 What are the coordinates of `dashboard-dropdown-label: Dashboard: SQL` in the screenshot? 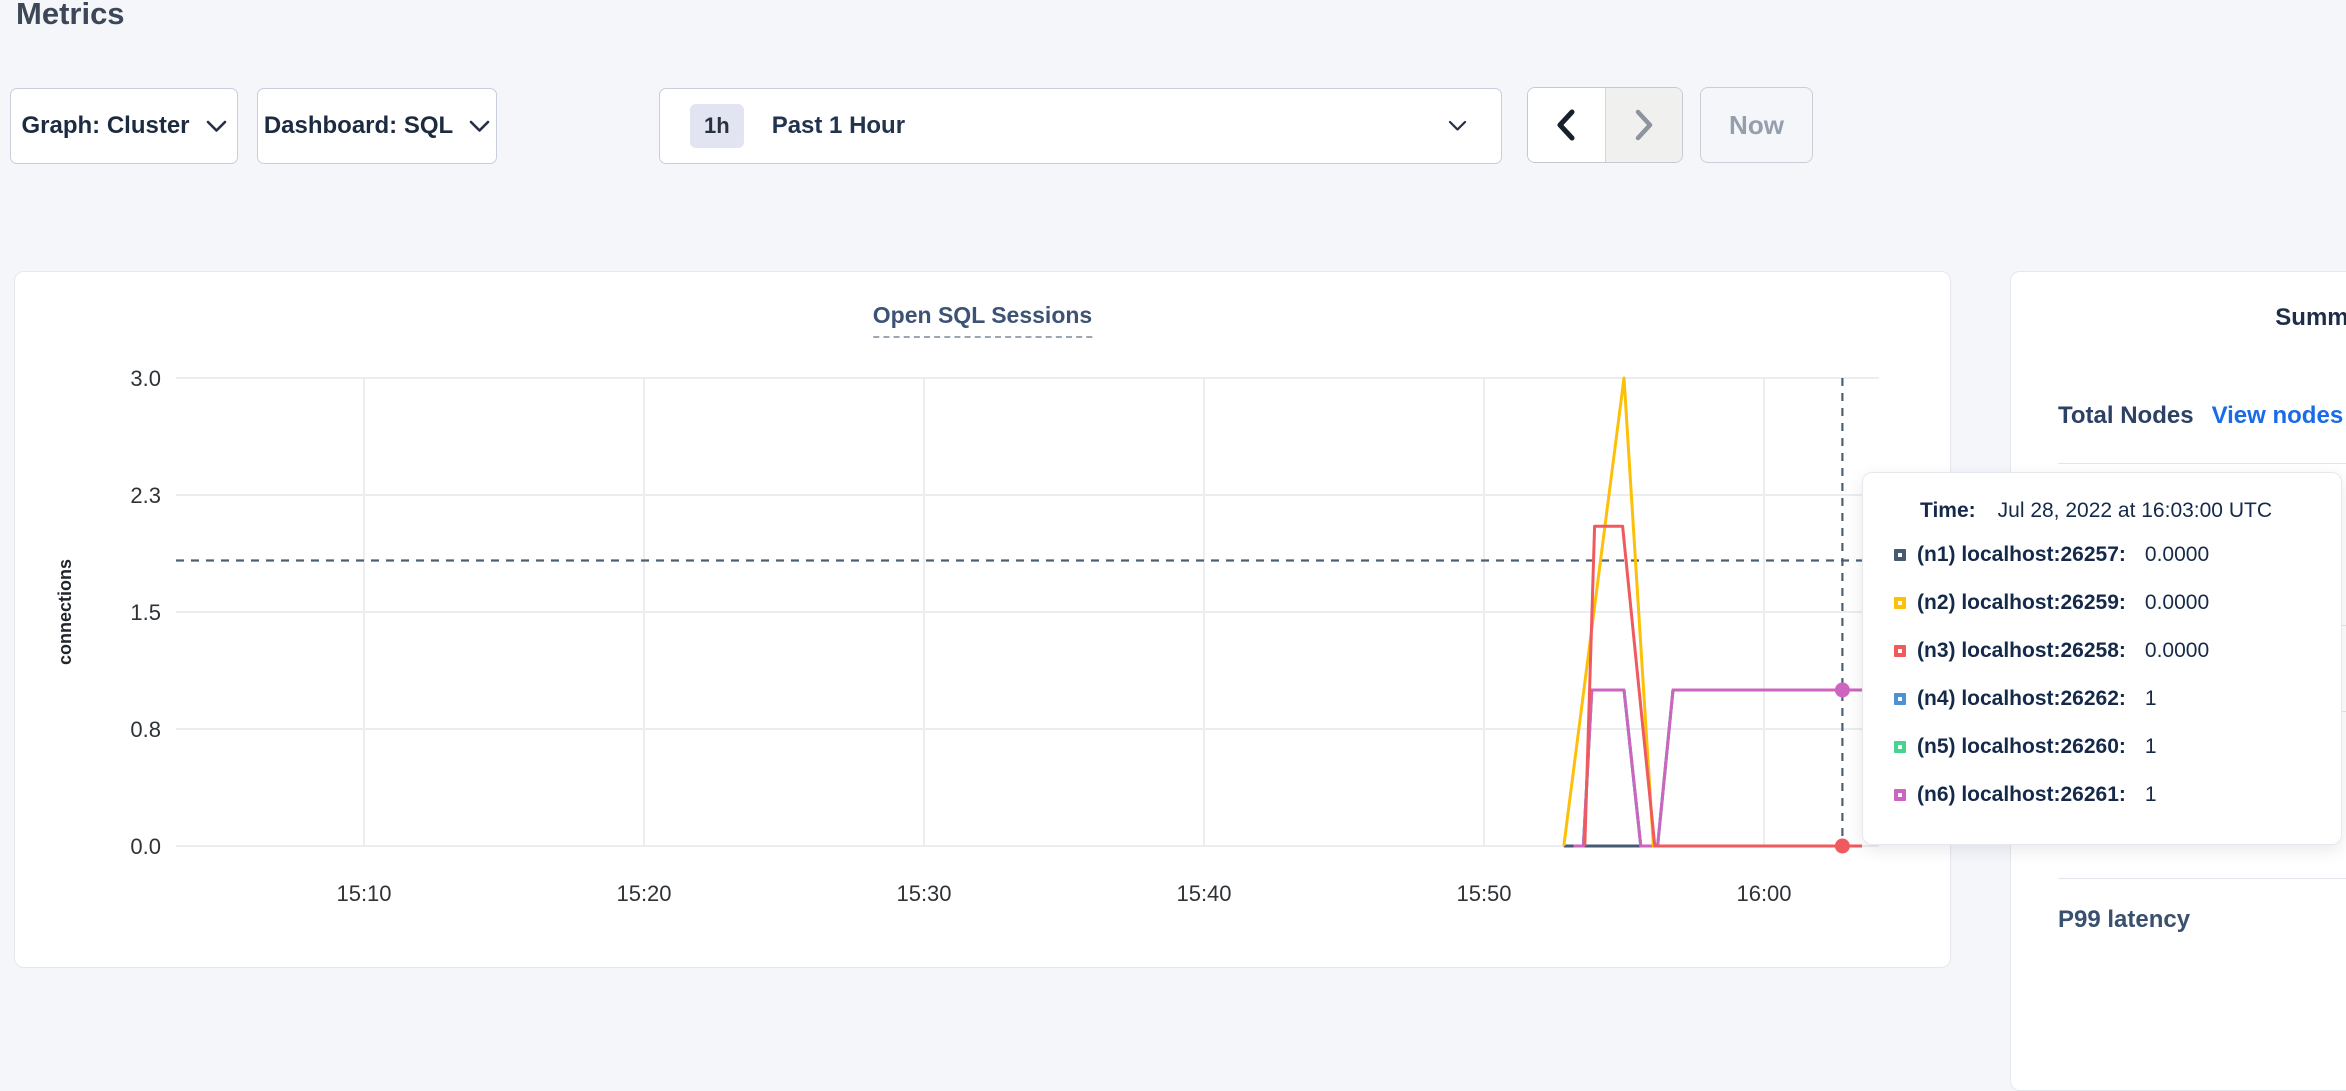 It's located at (358, 125).